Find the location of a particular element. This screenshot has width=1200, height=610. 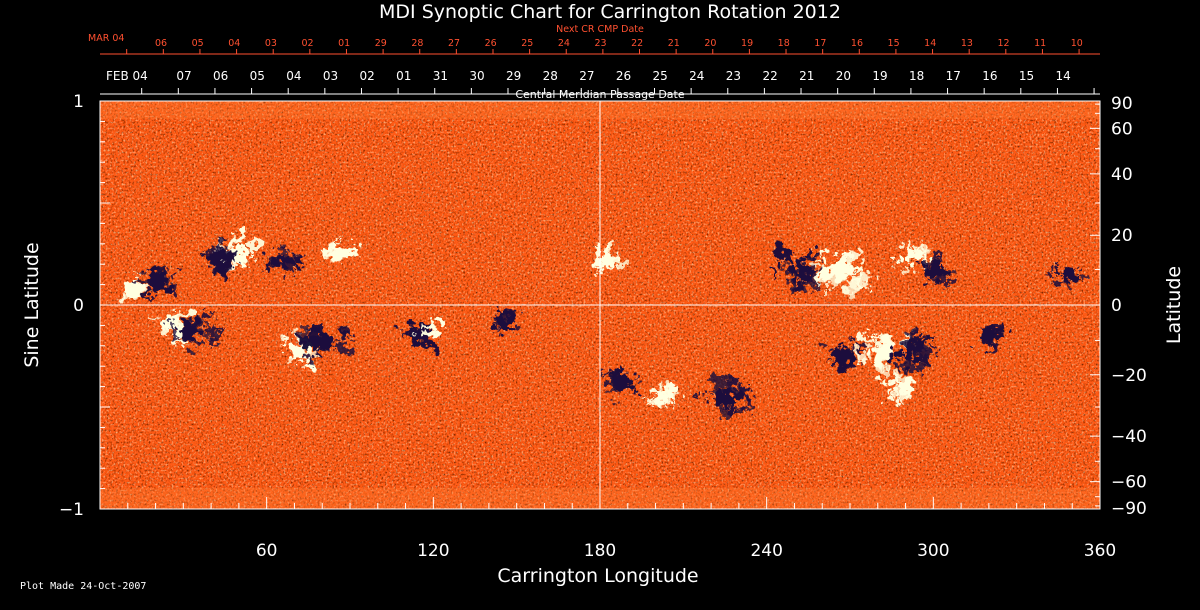

y-axis-left: 1 0 −1 is located at coordinates (84, 306).